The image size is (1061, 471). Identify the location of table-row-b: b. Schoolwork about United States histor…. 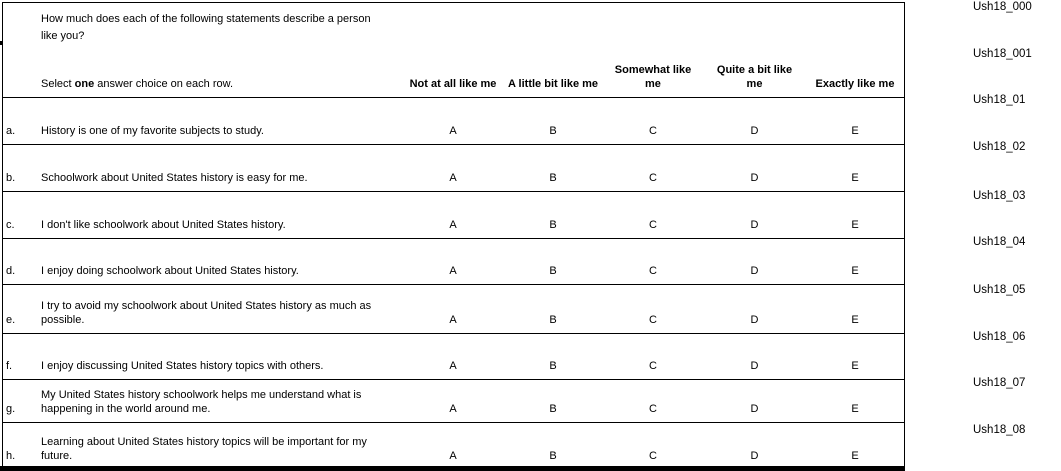
(453, 167).